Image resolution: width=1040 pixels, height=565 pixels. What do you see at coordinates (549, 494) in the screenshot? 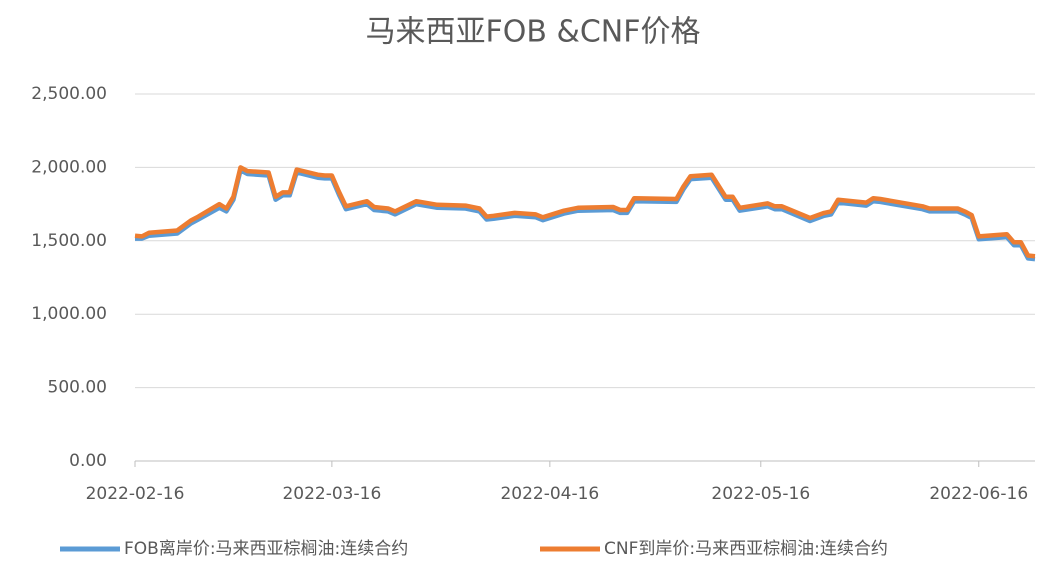
I see `x-tick-label: 2022-04-16` at bounding box center [549, 494].